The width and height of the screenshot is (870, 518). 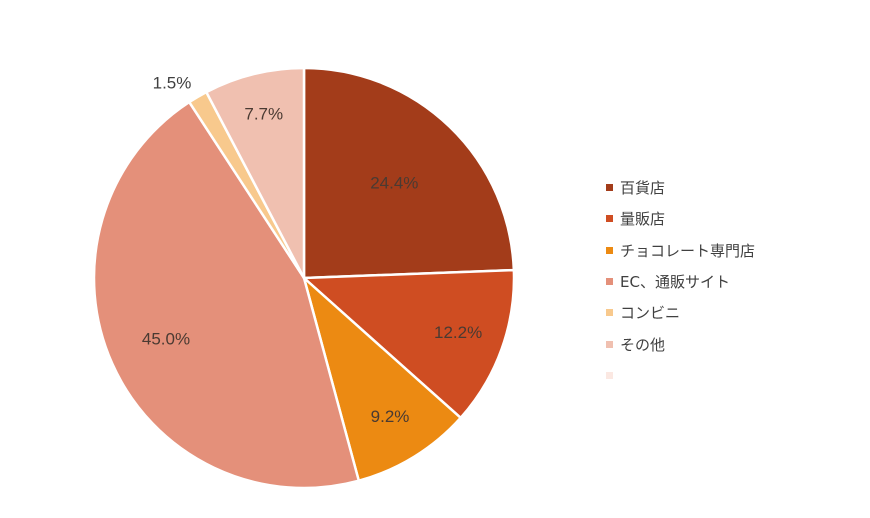 I want to click on legend-item-other: その他, so click(x=680, y=343).